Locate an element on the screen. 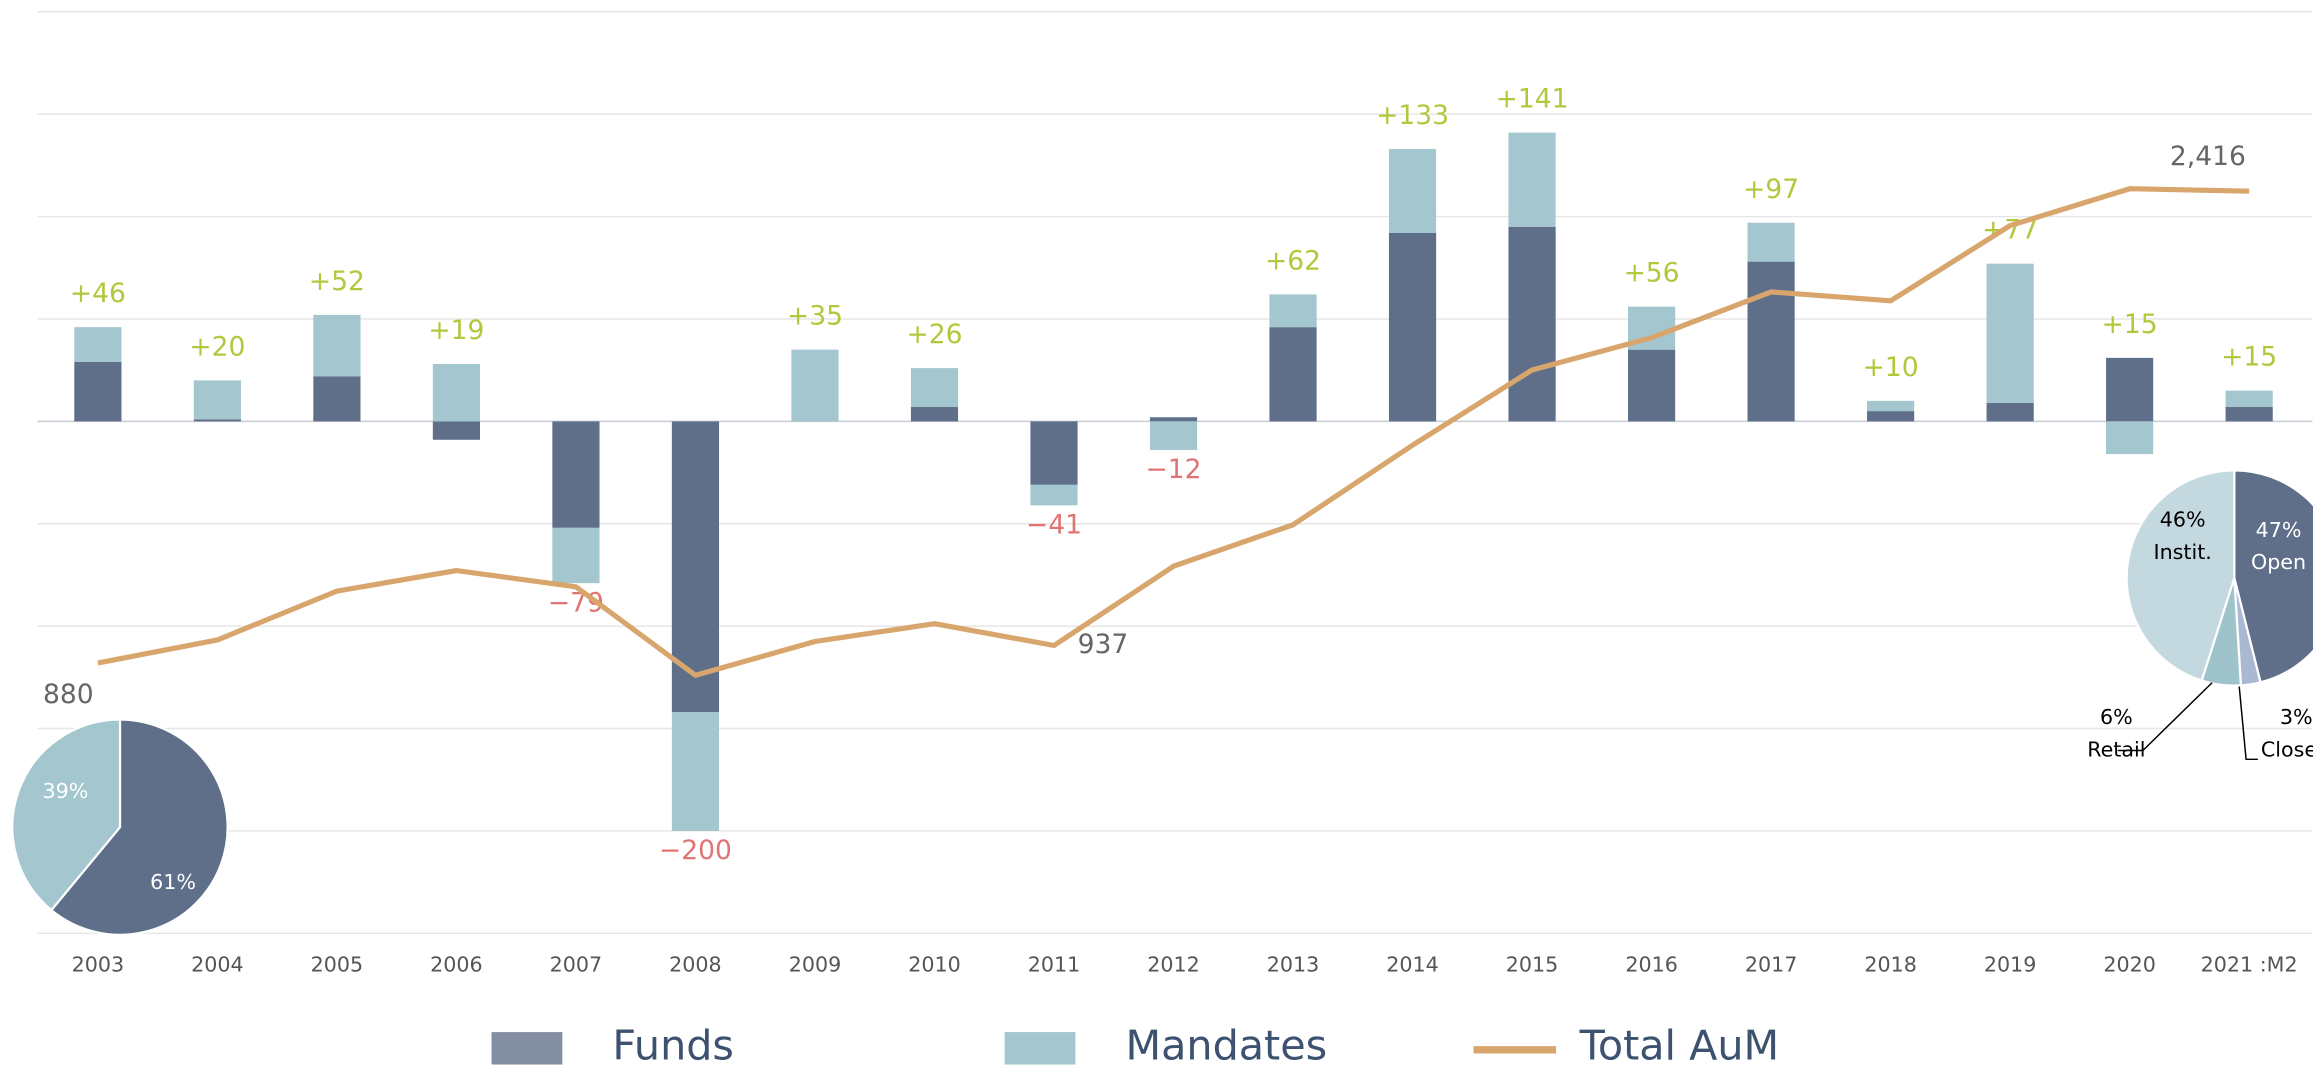 Image resolution: width=2313 pixels, height=1066 pixels. x-tick-label: 2021 :M2 is located at coordinates (2249, 965).